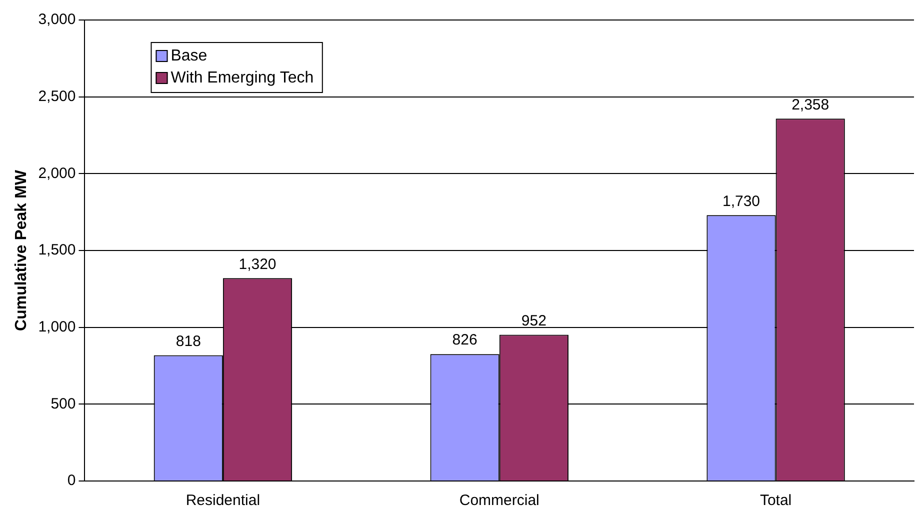  I want to click on y-tick-label: 0, so click(71, 481).